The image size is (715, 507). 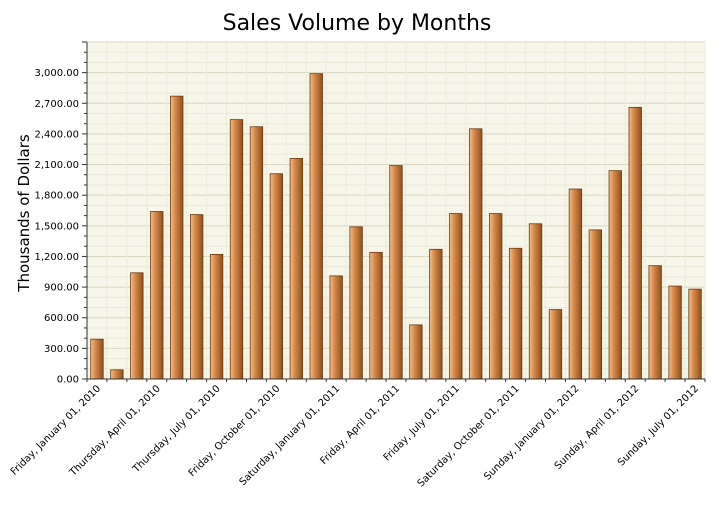 What do you see at coordinates (56, 104) in the screenshot?
I see `y-tick-label: 2,700.00` at bounding box center [56, 104].